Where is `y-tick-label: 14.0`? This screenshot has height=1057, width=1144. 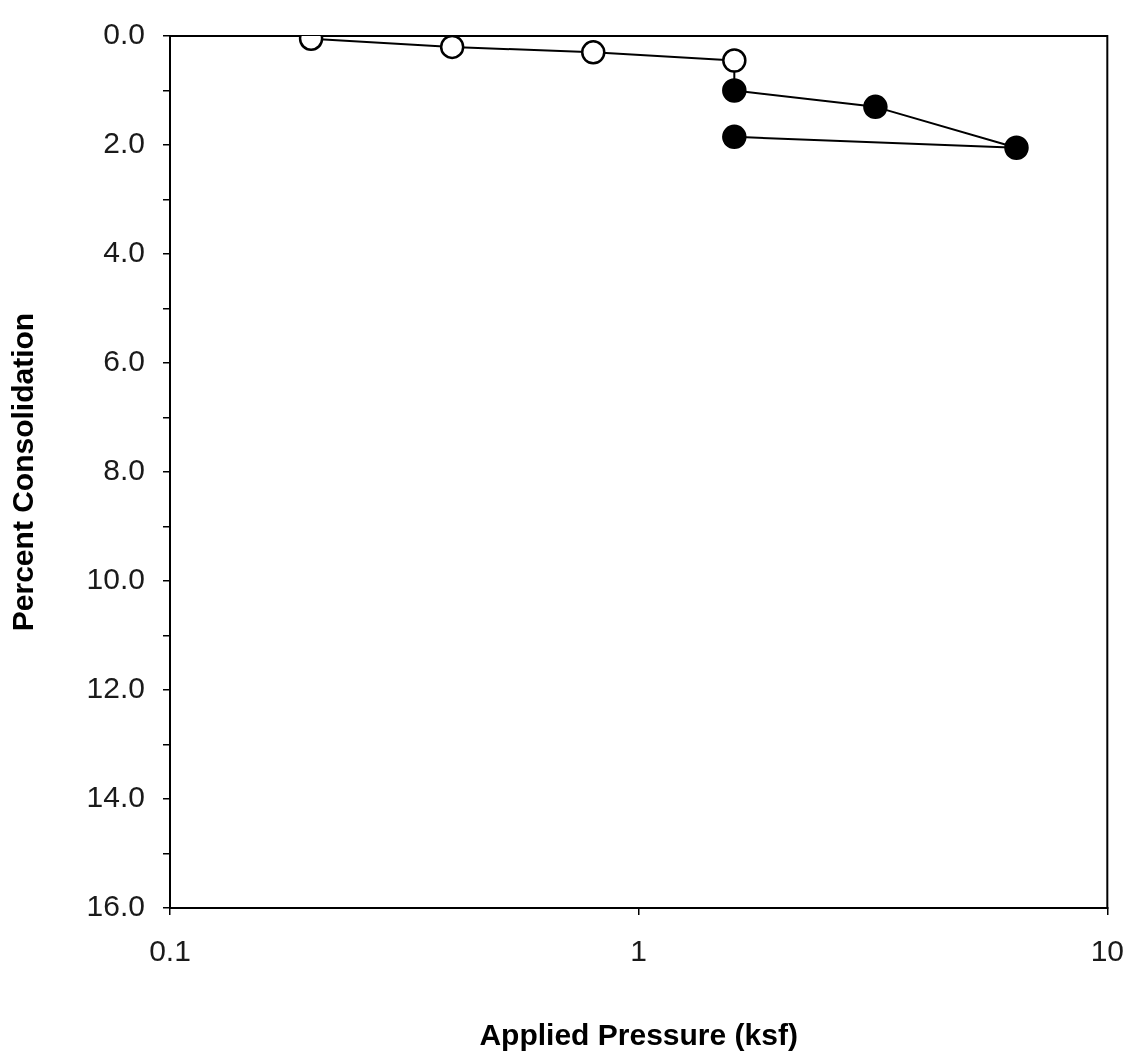
y-tick-label: 14.0 is located at coordinates (115, 797).